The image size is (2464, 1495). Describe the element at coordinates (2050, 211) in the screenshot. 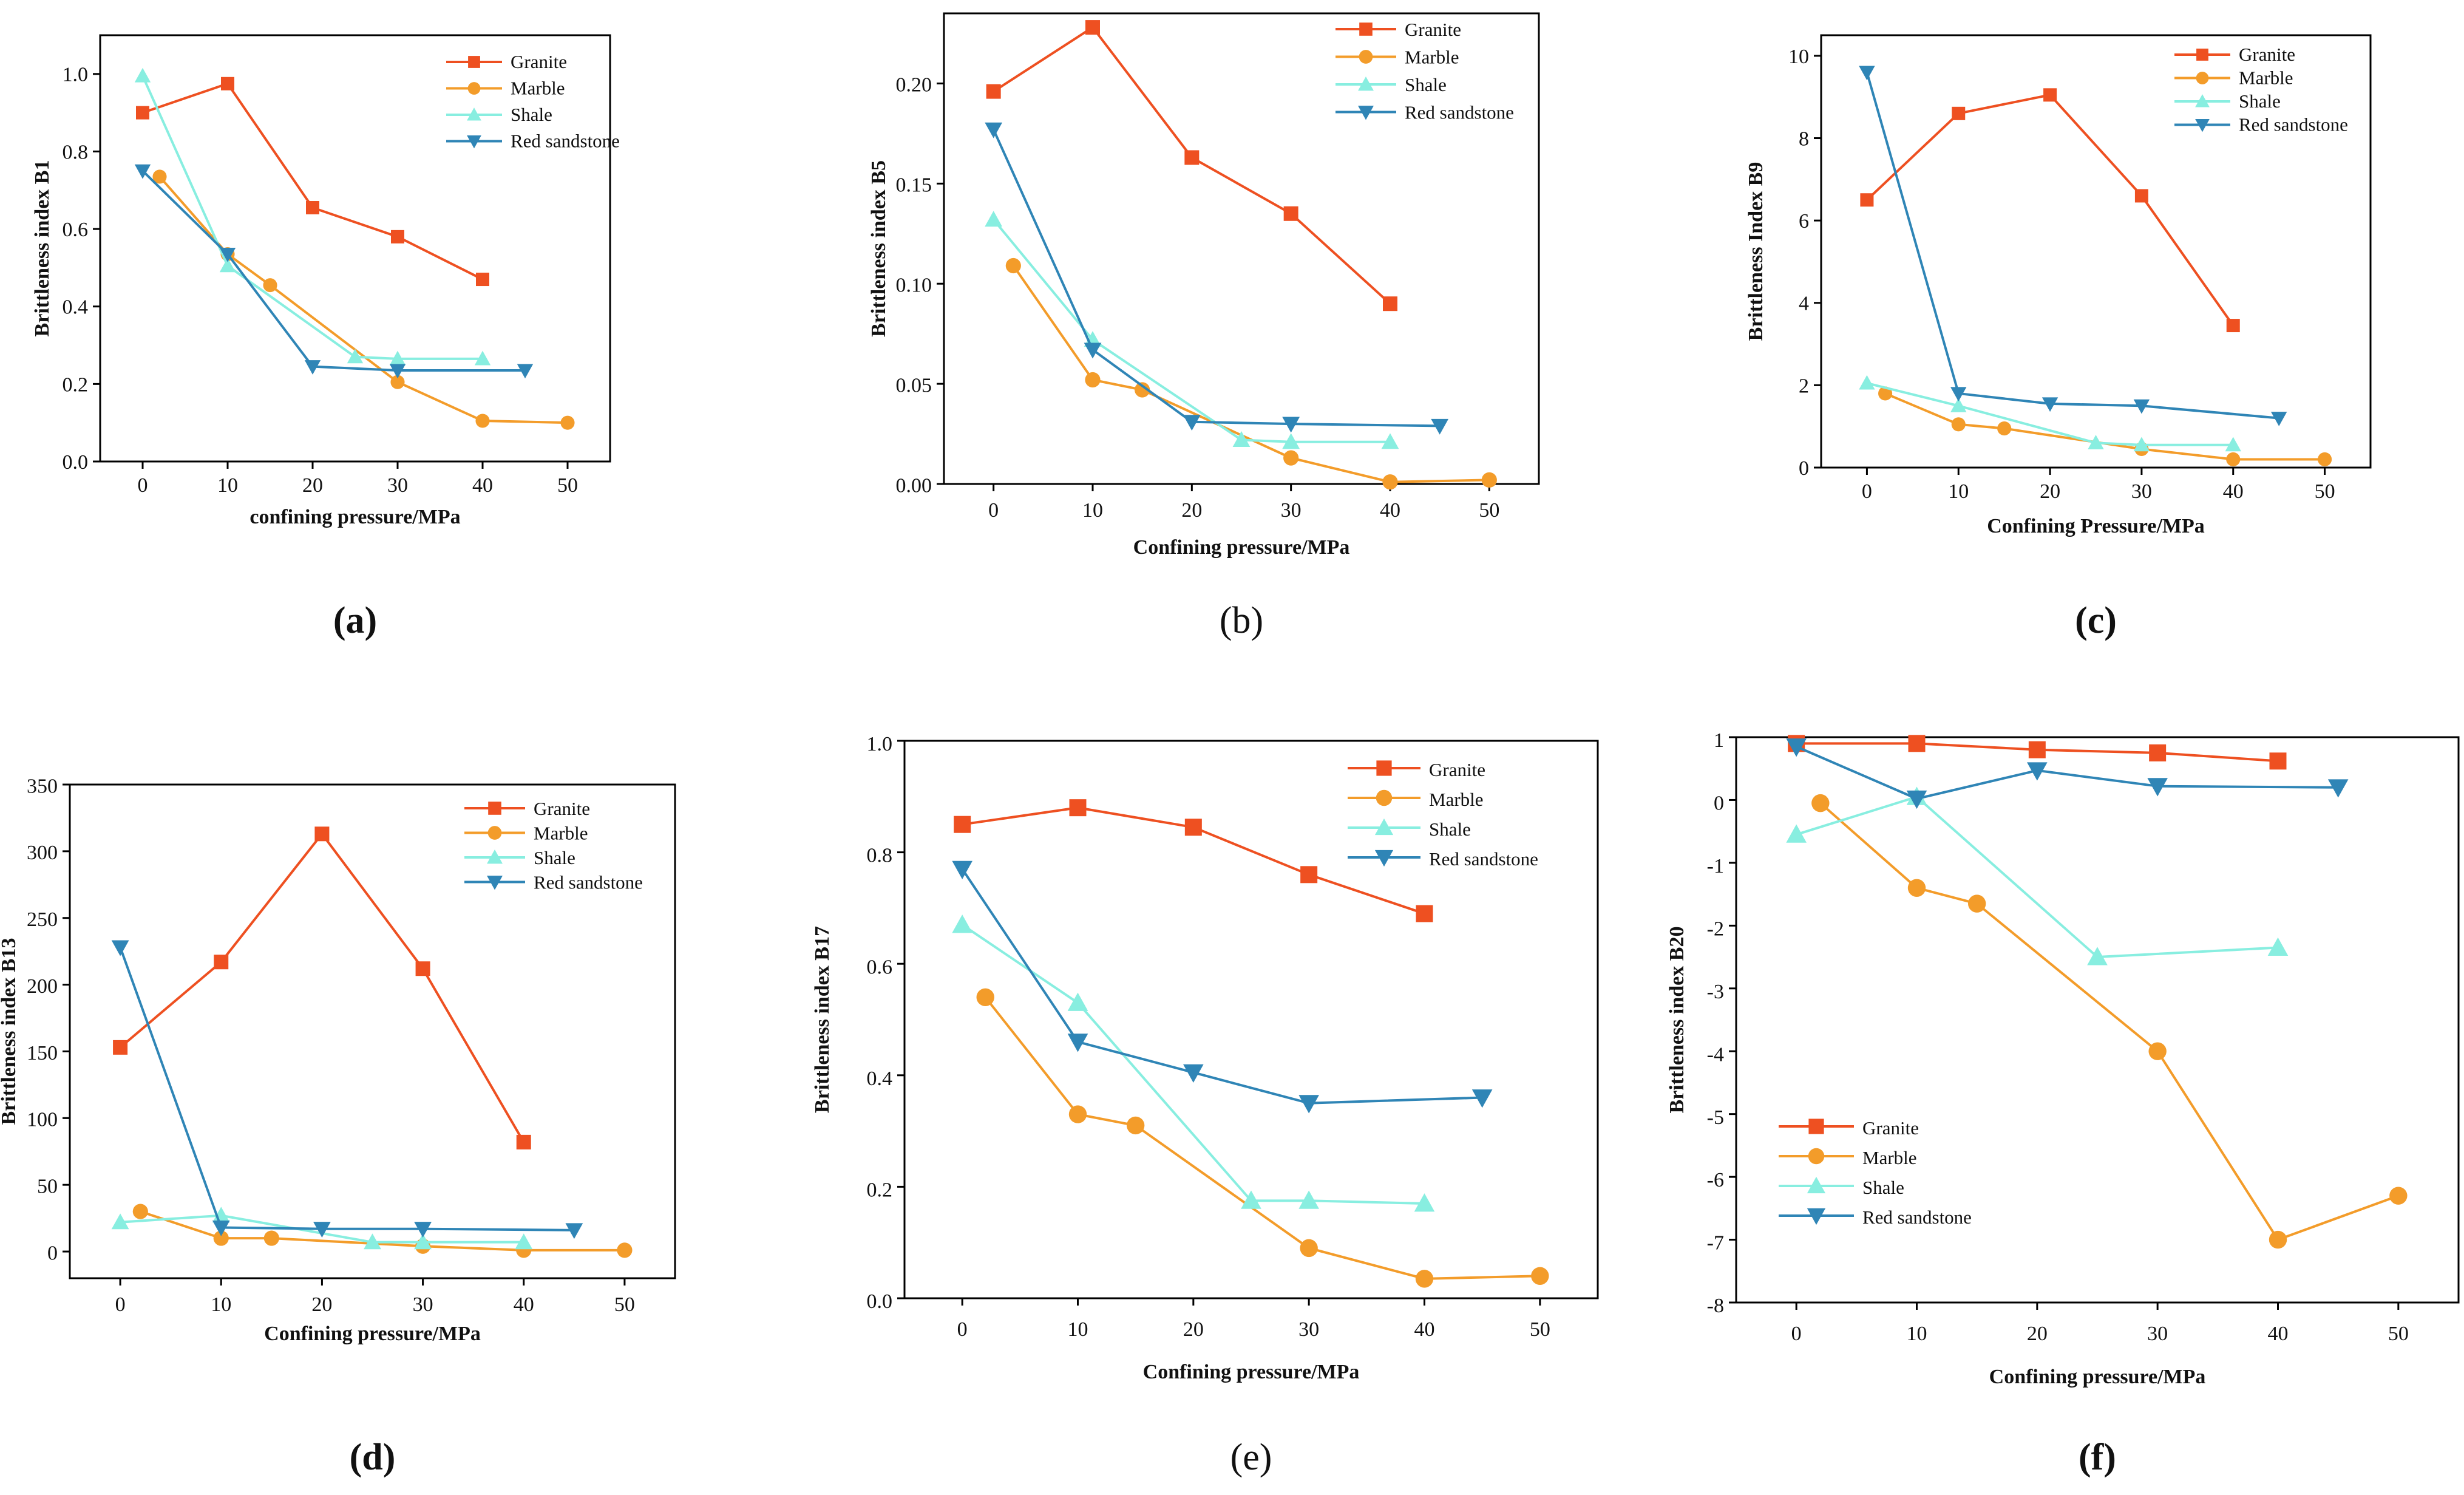

I see `series-line-granite` at that location.